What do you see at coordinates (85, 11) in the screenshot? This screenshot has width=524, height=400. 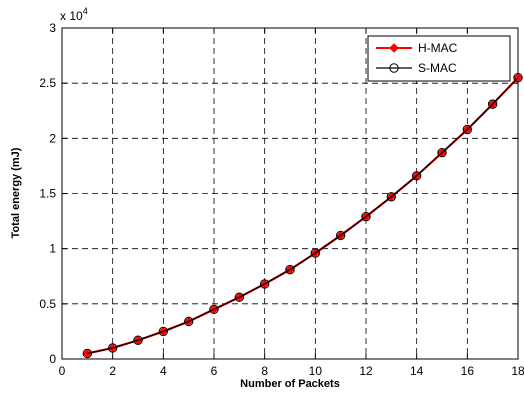 I see `y-scale-exponent: 4` at bounding box center [85, 11].